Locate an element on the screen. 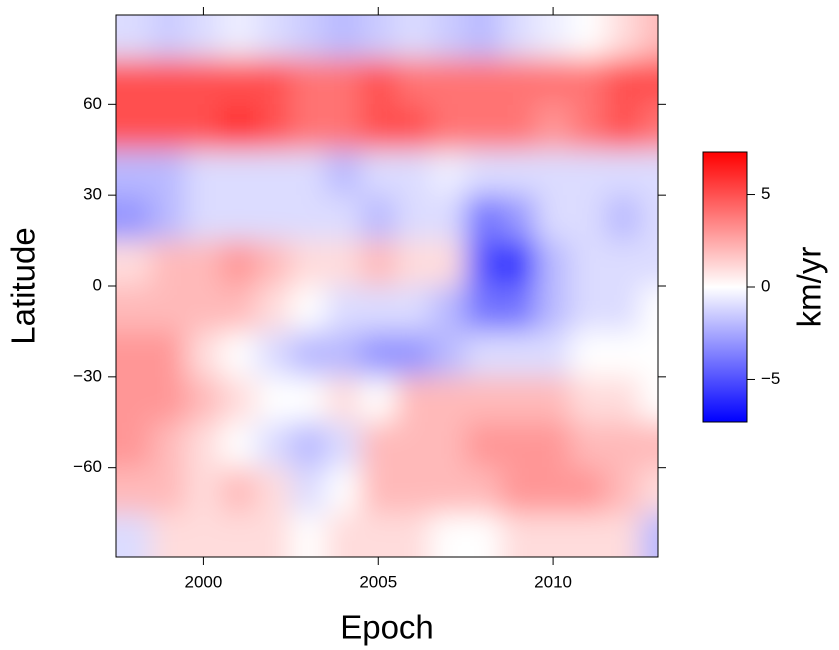 Image resolution: width=839 pixels, height=650 pixels. x-axis-title: Epoch is located at coordinates (387, 627).